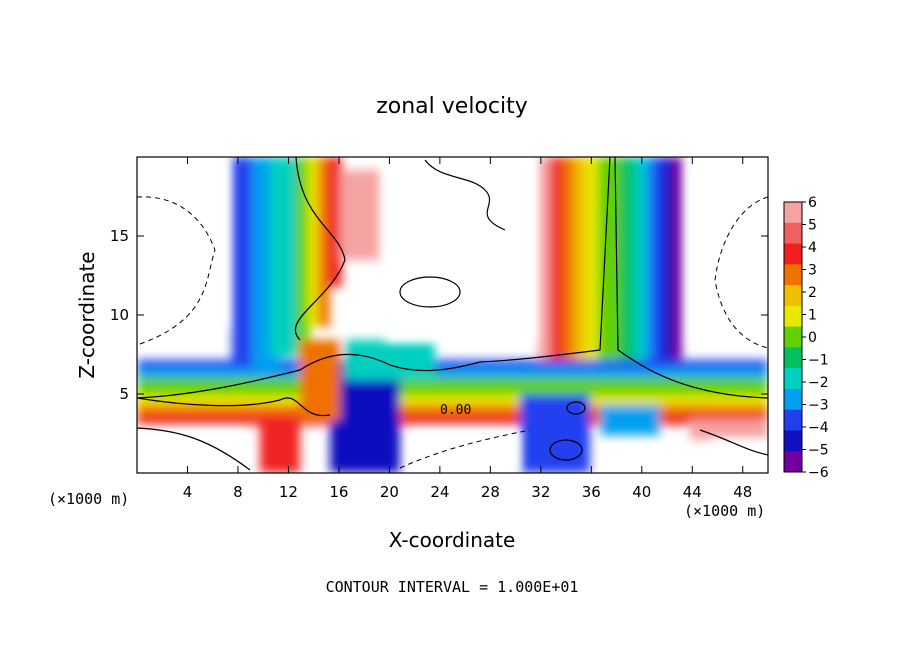 Image resolution: width=904 pixels, height=654 pixels. What do you see at coordinates (812, 316) in the screenshot?
I see `colorbar-label: 1` at bounding box center [812, 316].